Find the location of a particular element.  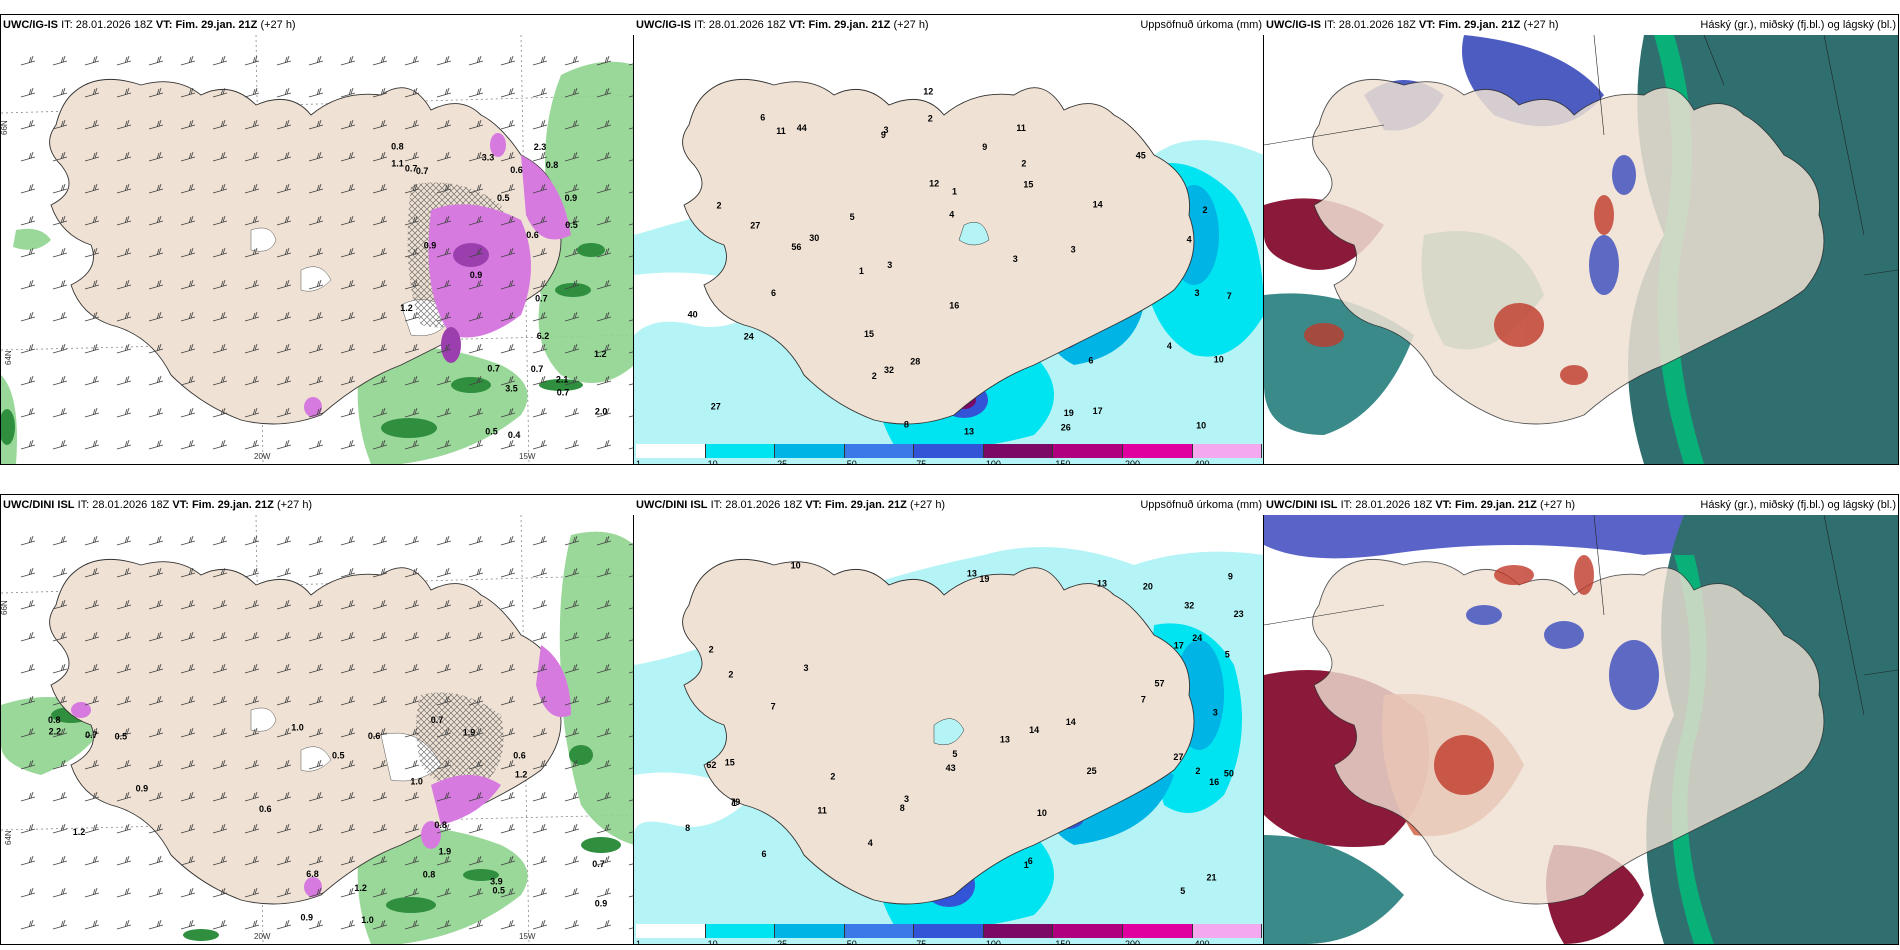

value-label: 56 is located at coordinates (796, 247).